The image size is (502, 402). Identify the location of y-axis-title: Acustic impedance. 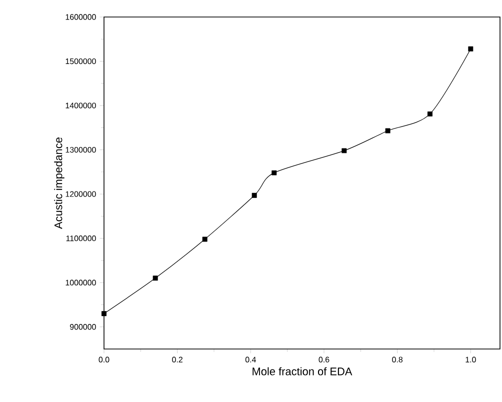
(59, 183).